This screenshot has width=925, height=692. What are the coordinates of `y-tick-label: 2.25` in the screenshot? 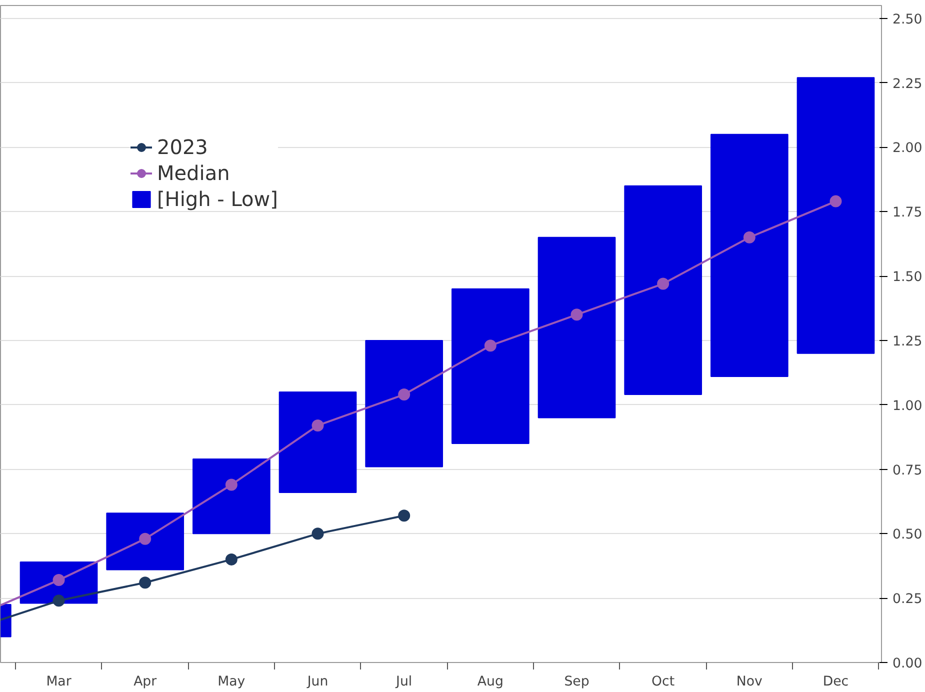 It's located at (907, 84).